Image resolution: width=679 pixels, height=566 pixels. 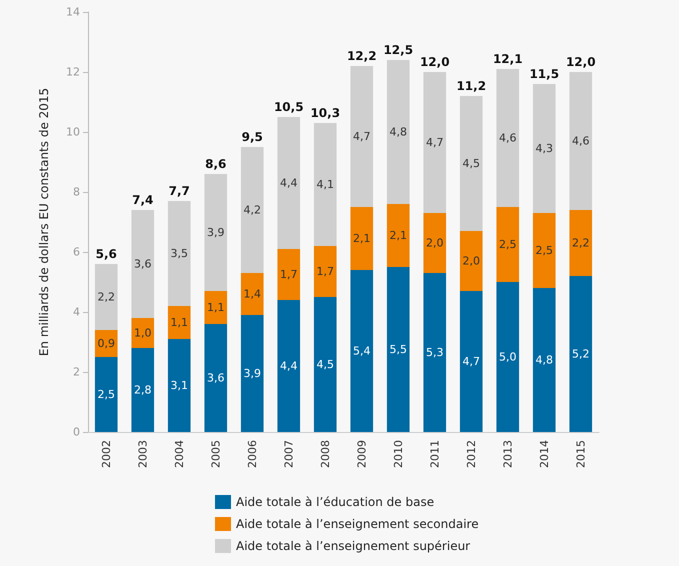 I want to click on total-label: 12,2, so click(x=361, y=56).